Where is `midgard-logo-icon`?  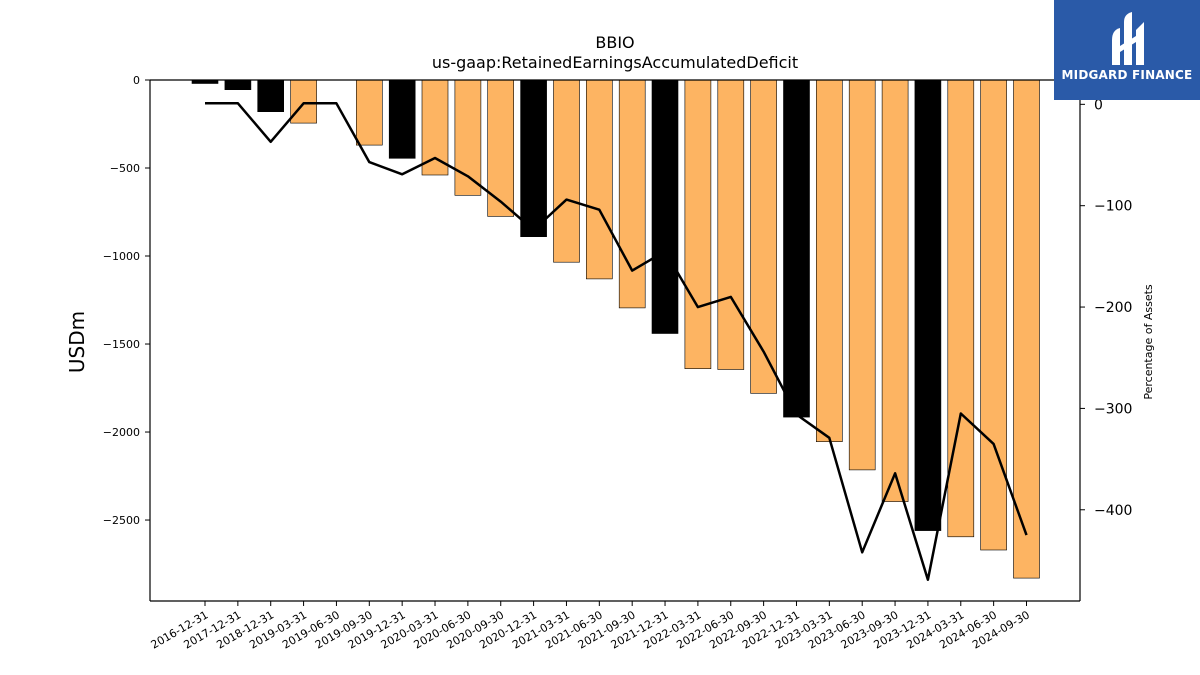
midgard-logo-icon is located at coordinates (1128, 38).